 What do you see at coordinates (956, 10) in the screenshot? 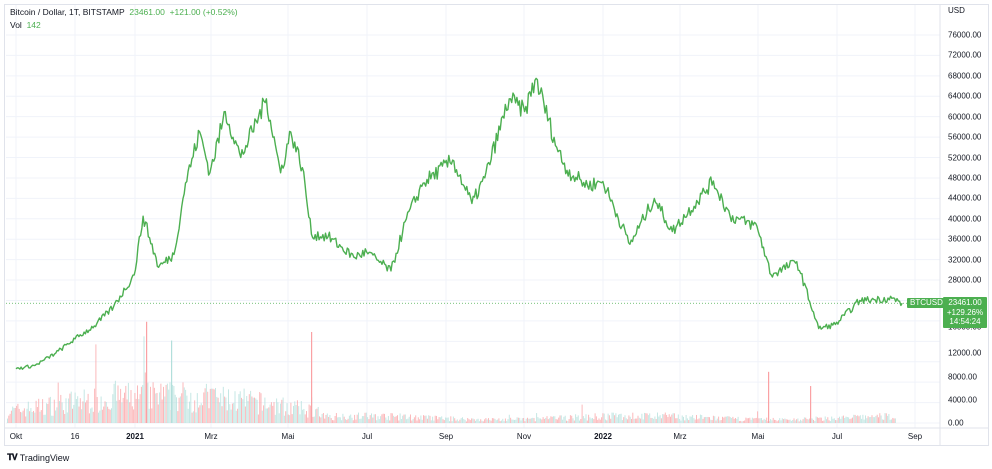
I see `currency-label: USD` at bounding box center [956, 10].